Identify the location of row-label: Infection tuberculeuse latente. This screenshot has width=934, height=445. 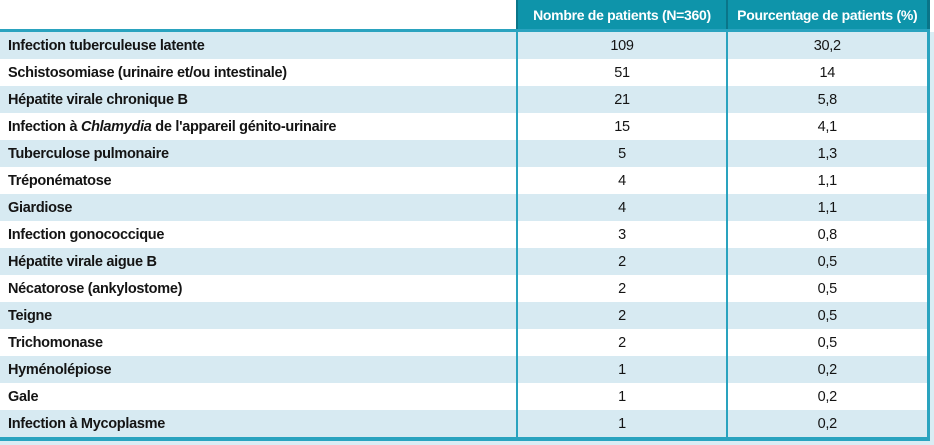
(258, 44).